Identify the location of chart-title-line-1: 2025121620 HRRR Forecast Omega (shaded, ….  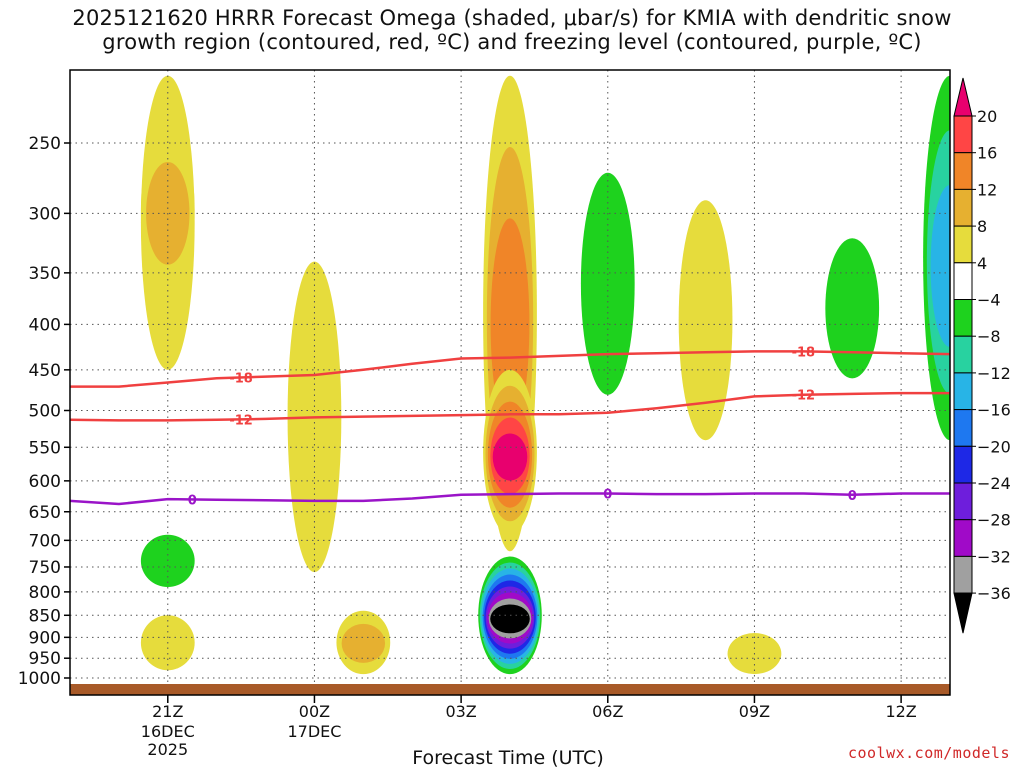
(512, 18).